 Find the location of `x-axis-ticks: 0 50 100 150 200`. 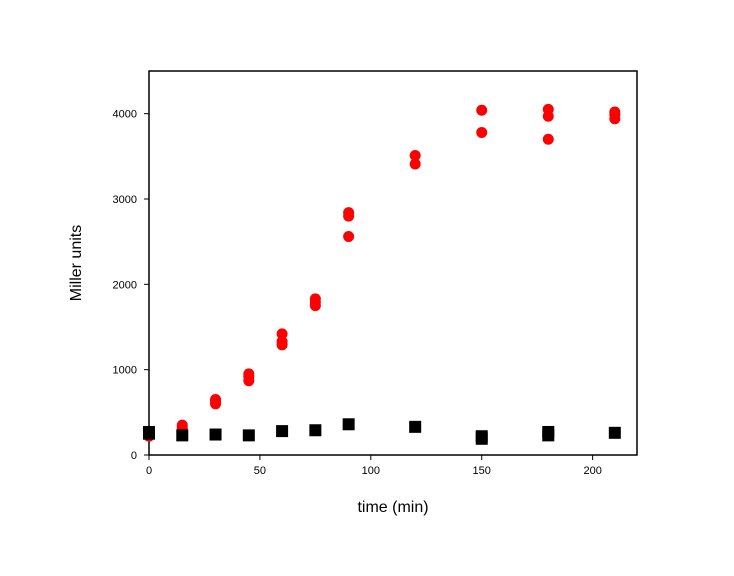

x-axis-ticks: 0 50 100 150 200 is located at coordinates (374, 466).